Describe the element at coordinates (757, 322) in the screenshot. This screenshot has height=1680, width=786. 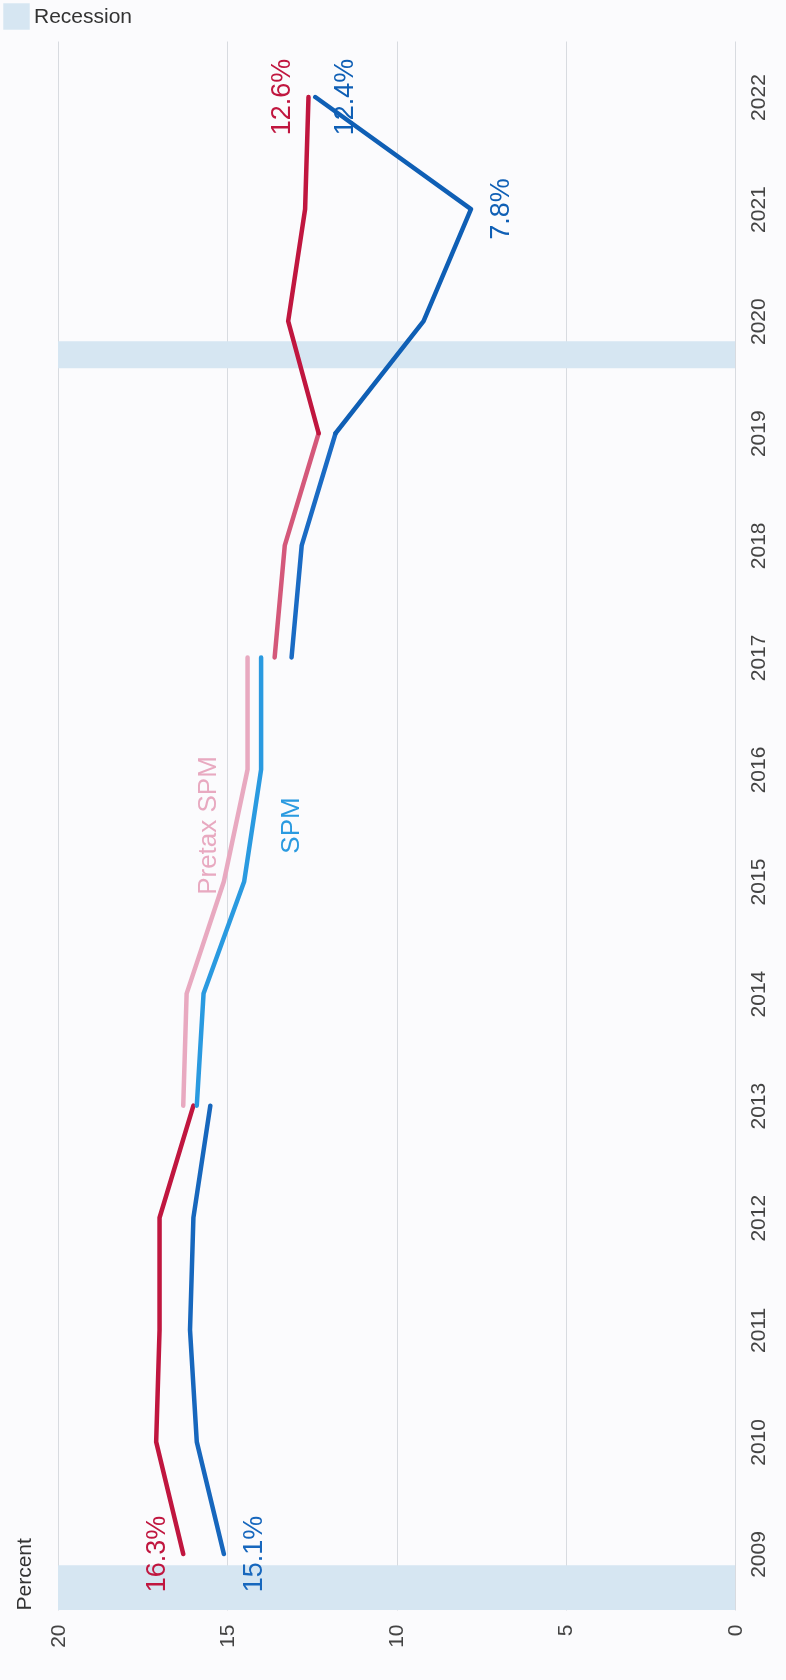
I see `y-tick-label: 2020` at that location.